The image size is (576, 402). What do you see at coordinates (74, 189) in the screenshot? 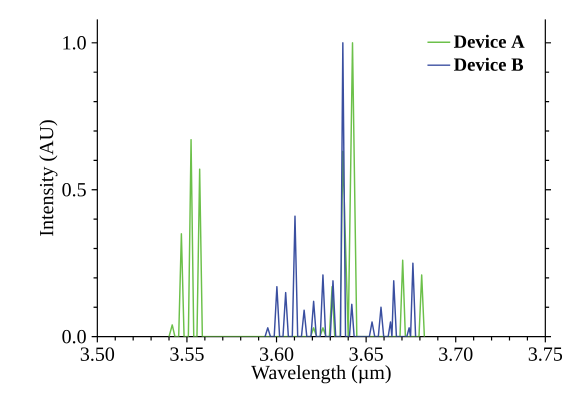
I see `y-tick-label: 0.5` at bounding box center [74, 189].